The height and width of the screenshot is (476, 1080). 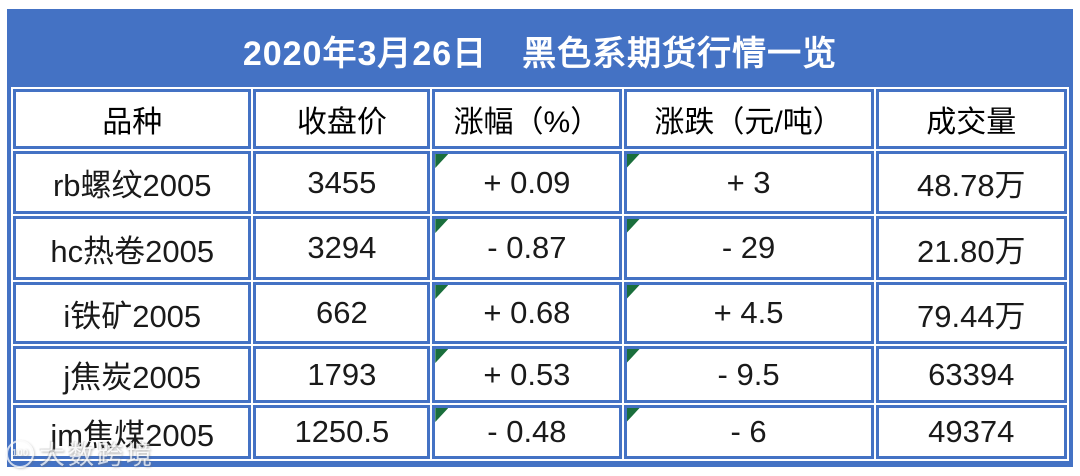 I want to click on cell-change: + 4.5, so click(x=748, y=313).